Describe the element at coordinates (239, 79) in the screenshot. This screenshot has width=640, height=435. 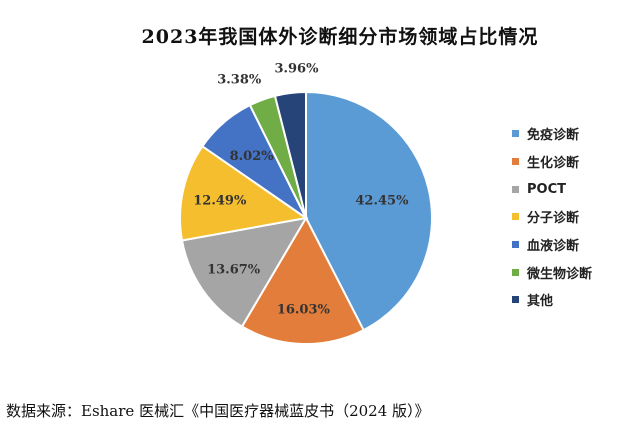
I see `slice-label-6: 3.38%` at that location.